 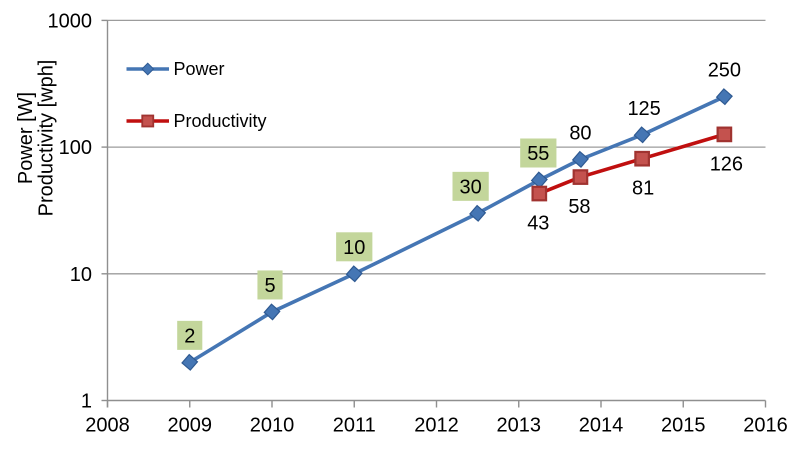 I want to click on legend-marker-power, so click(x=148, y=69).